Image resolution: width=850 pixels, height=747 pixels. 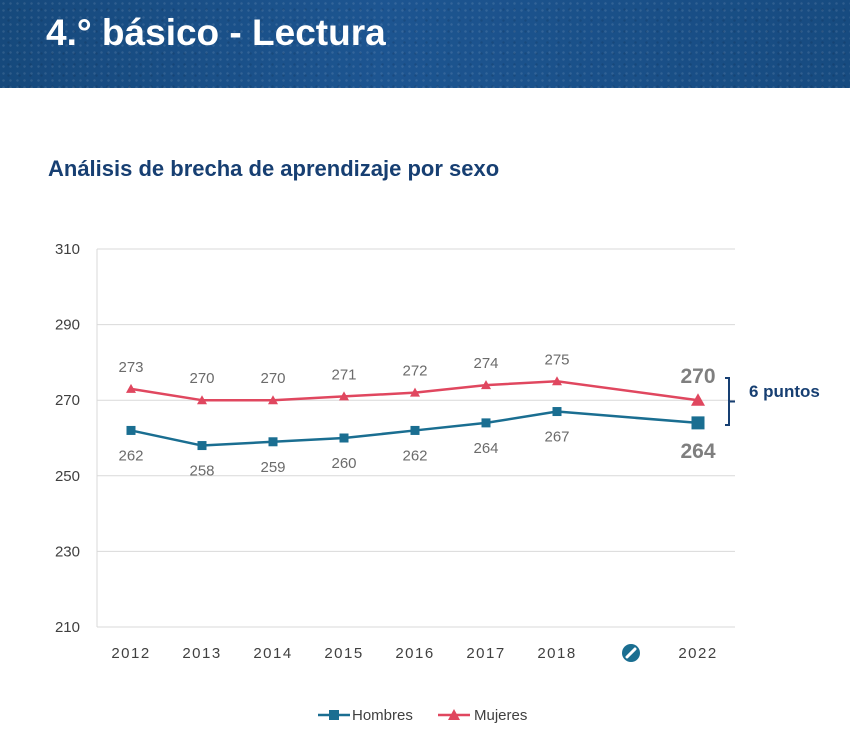 What do you see at coordinates (422, 715) in the screenshot?
I see `chart-legend: Hombres Mujeres` at bounding box center [422, 715].